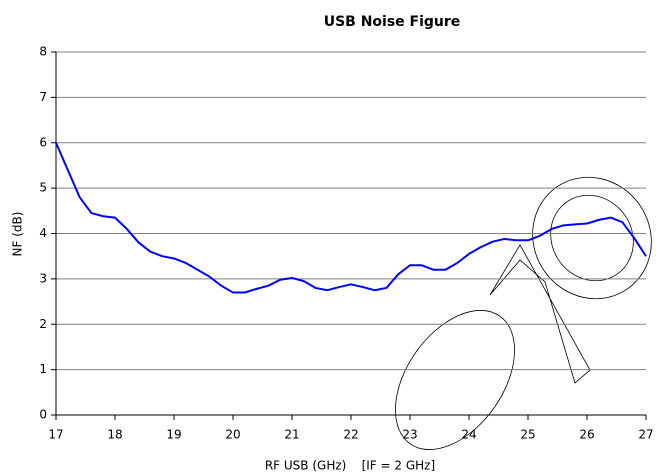 This screenshot has width=656, height=474. Describe the element at coordinates (468, 435) in the screenshot. I see `x-tick-label: 24` at that location.